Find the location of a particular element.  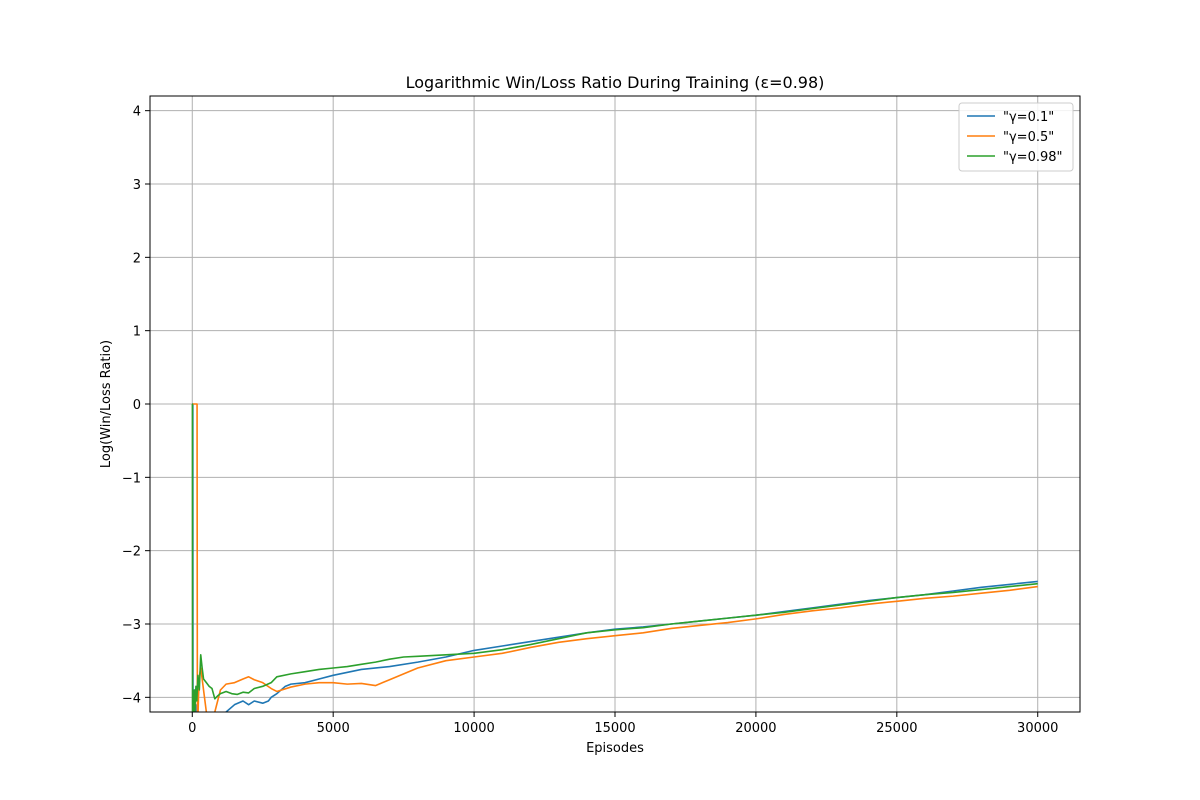

x-tick-label: 20000 is located at coordinates (755, 728).